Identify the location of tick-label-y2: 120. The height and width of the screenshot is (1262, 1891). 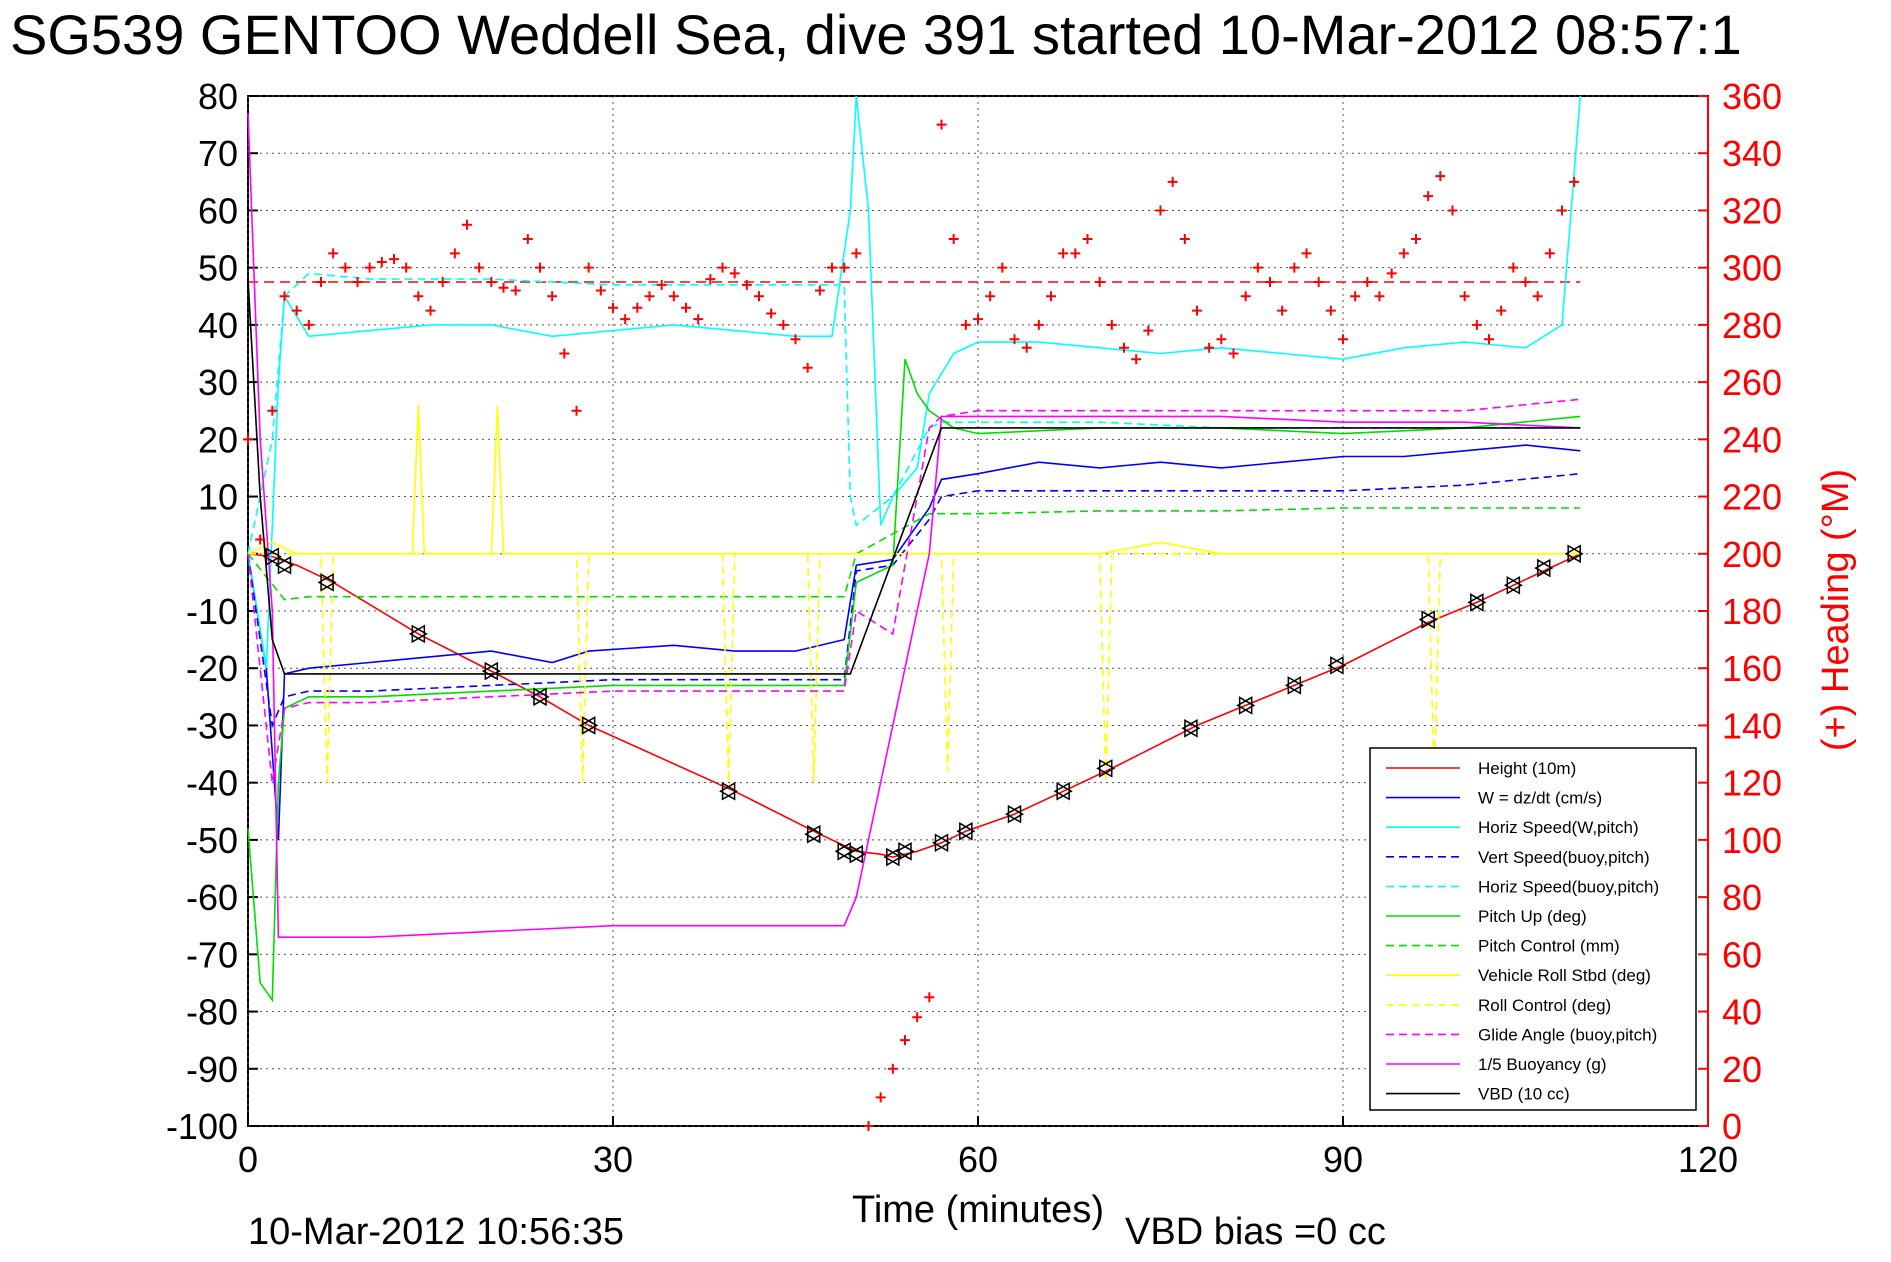
(1752, 783).